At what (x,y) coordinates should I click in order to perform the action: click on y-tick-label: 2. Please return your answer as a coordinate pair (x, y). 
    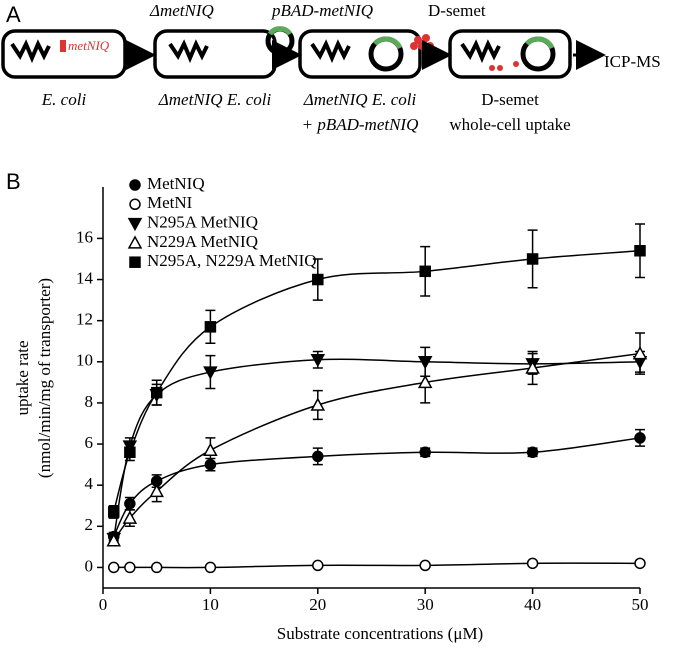
    Looking at the image, I should click on (89, 524).